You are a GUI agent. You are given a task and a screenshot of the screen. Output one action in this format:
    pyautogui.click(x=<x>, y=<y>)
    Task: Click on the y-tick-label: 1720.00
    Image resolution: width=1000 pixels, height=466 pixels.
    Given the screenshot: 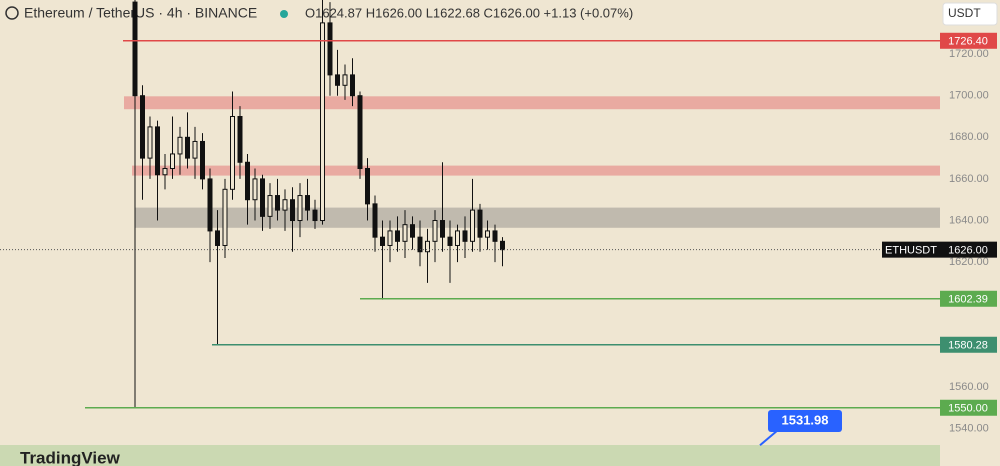 What is the action you would take?
    pyautogui.click(x=969, y=54)
    